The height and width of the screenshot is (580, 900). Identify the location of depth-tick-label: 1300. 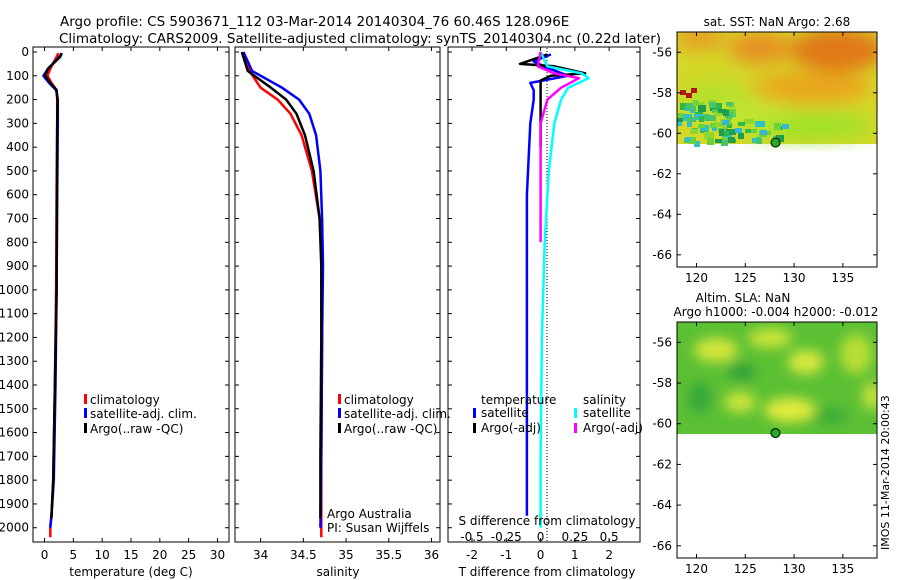
(14, 361).